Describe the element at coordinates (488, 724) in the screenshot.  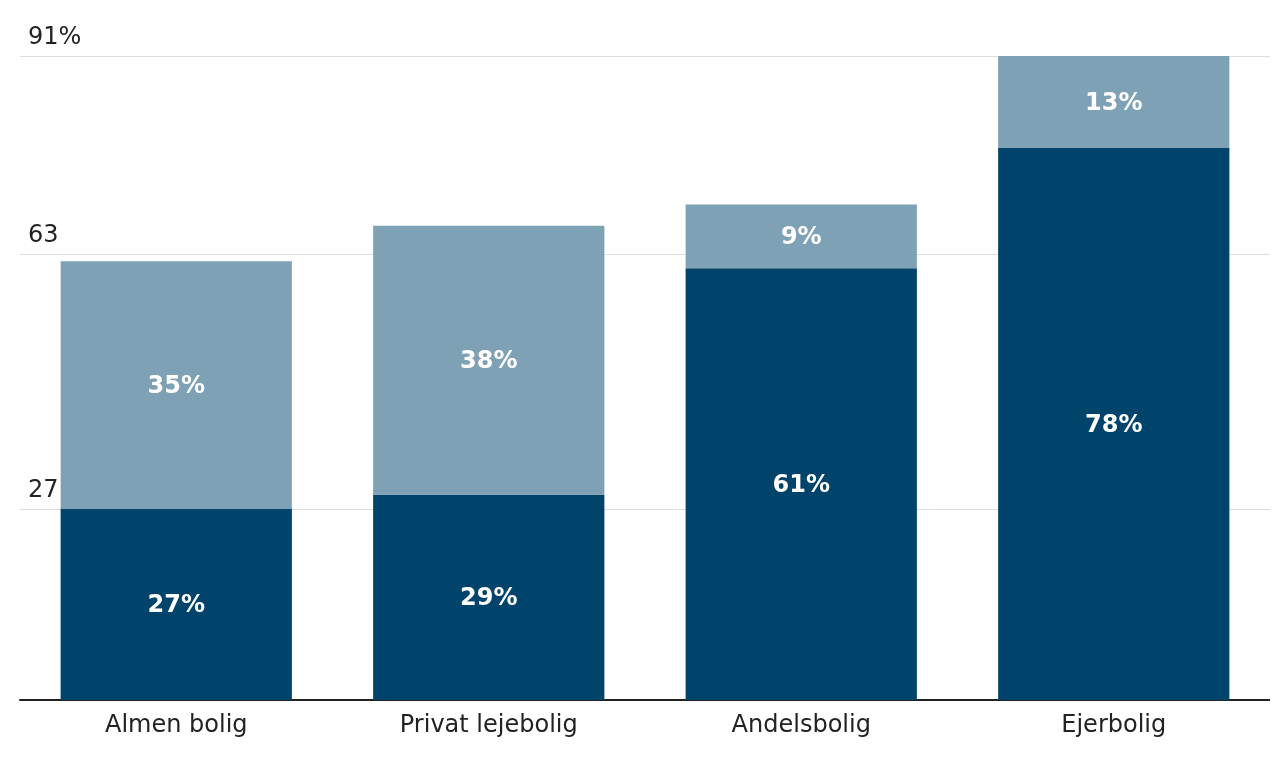
I see `x-tick-label: Privat lejebolig` at that location.